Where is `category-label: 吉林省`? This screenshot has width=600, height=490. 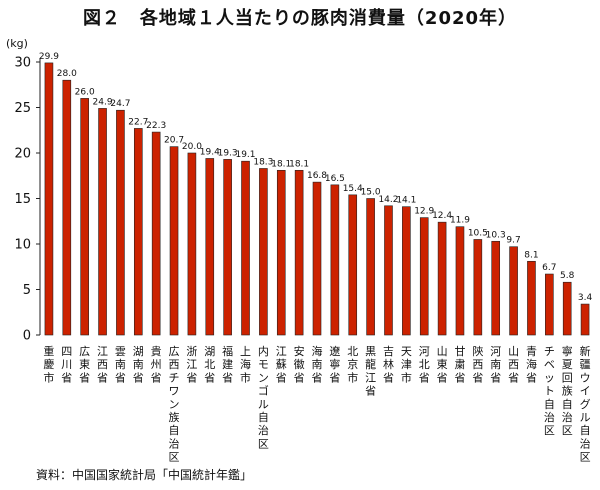 category-label: 吉林省 is located at coordinates (388, 364).